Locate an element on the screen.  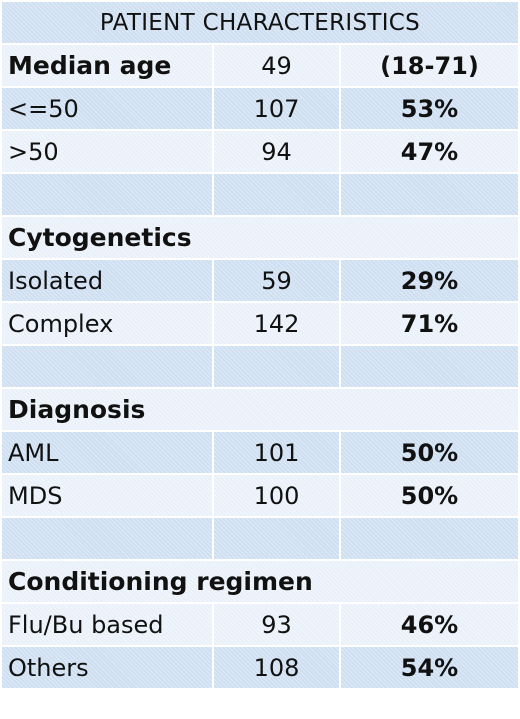
diagnosis-heading: Diagnosis is located at coordinates (260, 409).